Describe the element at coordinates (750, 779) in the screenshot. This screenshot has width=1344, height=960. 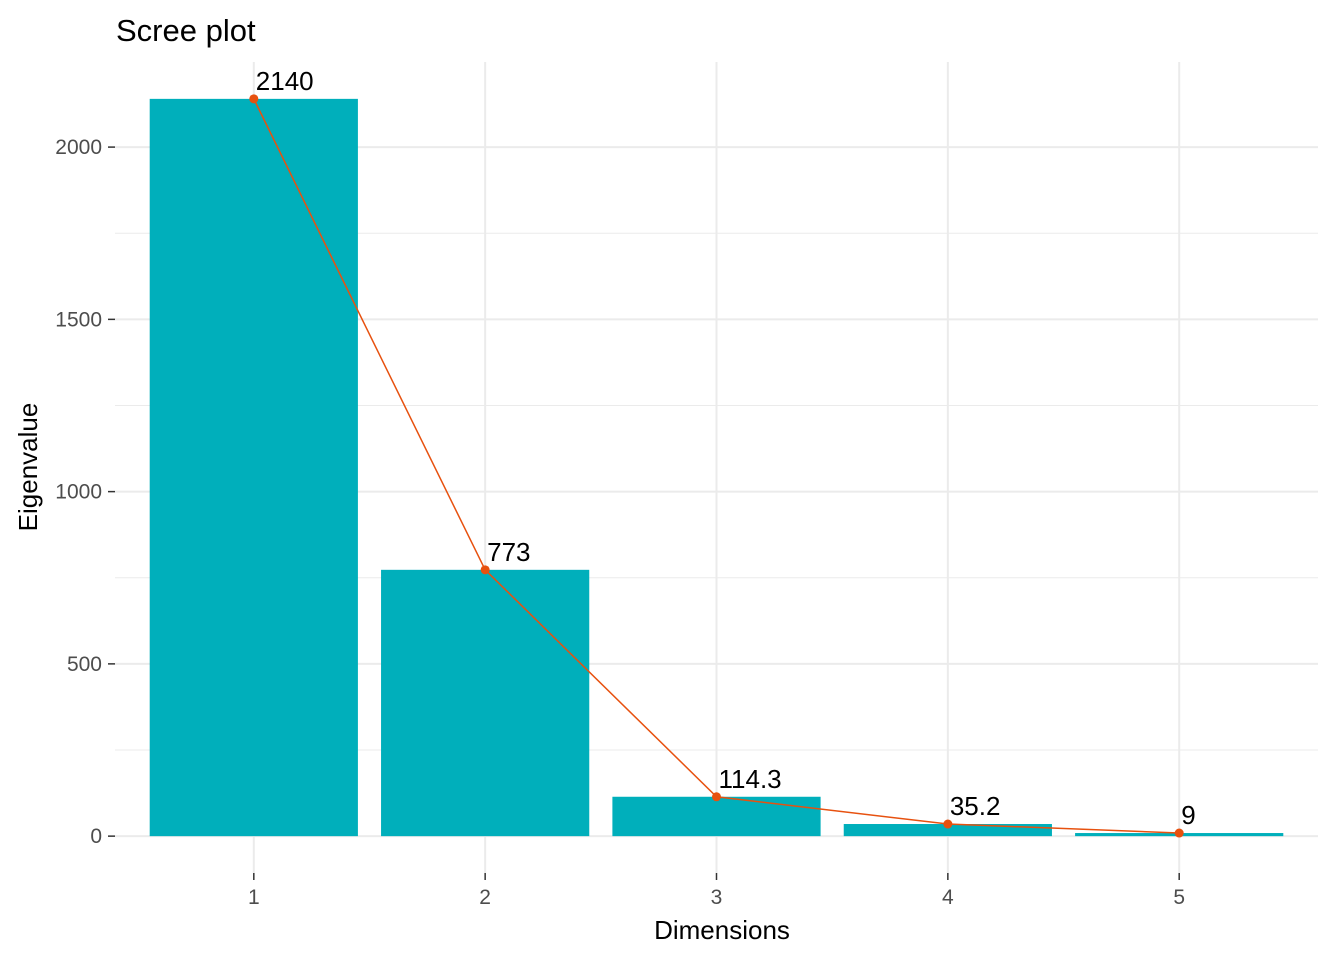
I see `data-label: 114.3` at that location.